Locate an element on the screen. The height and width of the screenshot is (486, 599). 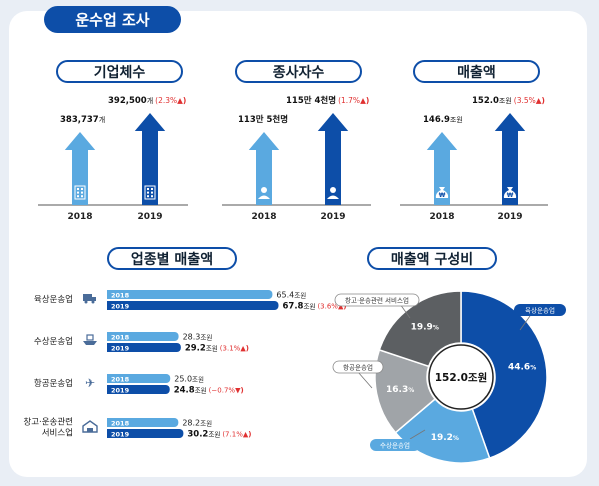
kpi-1: 2018 2019 113만 5천명 115만 4천명 (1.7%▲) is located at coordinates (296, 158).